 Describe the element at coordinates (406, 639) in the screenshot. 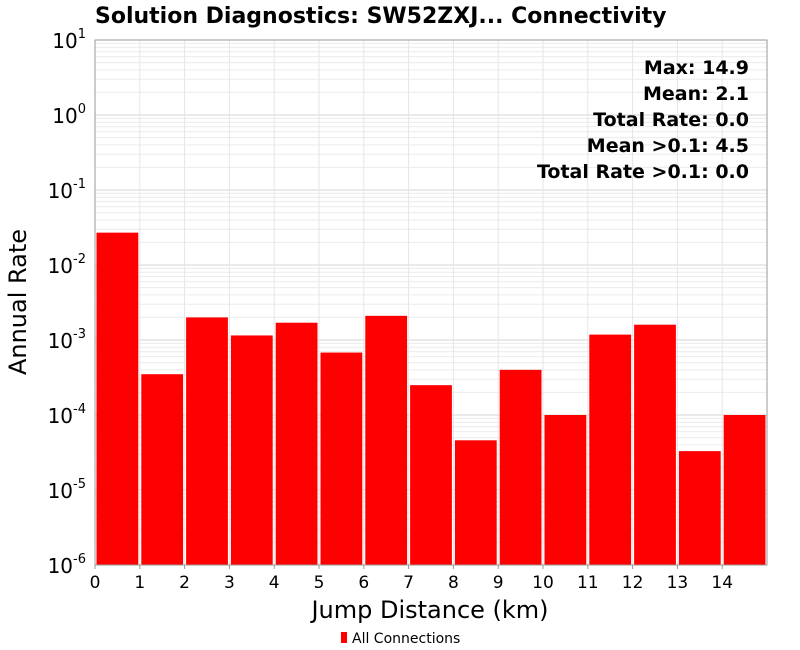

I see `legend-label: All Connections` at that location.